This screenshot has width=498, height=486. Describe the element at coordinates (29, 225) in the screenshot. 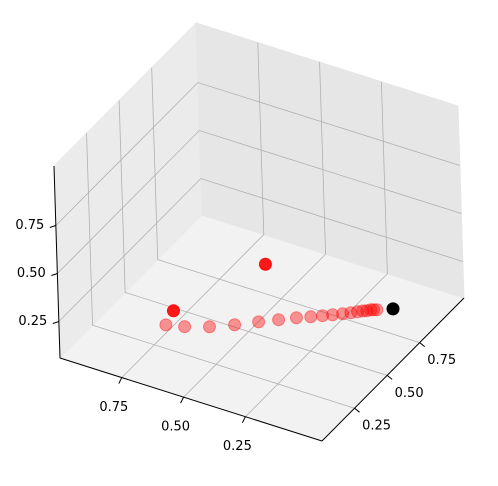

I see `z-tick-label: 0.75` at that location.